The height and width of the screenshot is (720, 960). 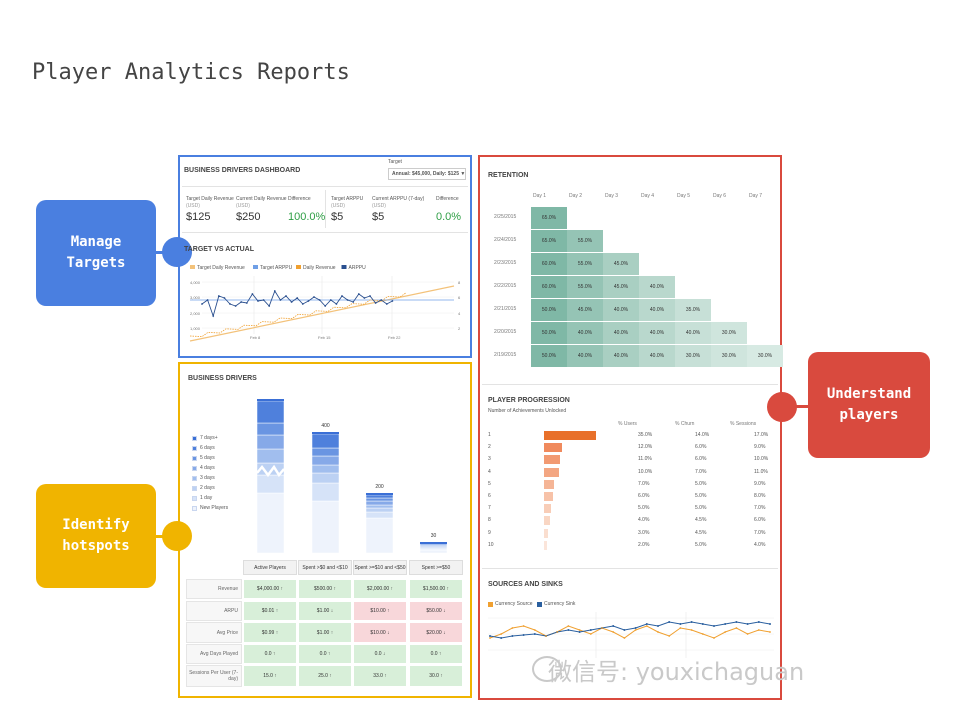 I want to click on y2-tick-label: 4, so click(x=459, y=313).